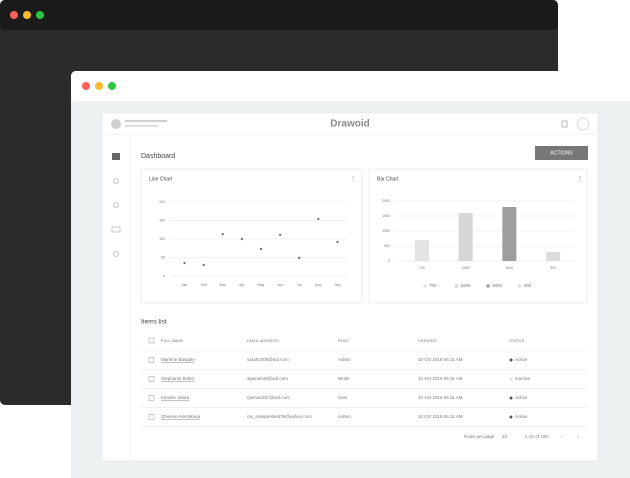  Describe the element at coordinates (562, 438) in the screenshot. I see `prev-page: ‹` at that location.